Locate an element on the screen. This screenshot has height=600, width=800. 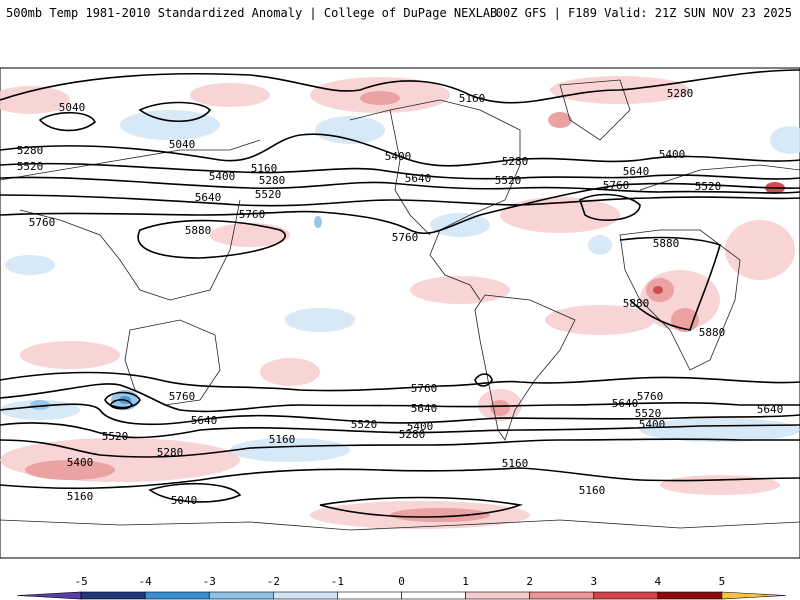
colorbar-tick-label: -5 is located at coordinates (80, 581).